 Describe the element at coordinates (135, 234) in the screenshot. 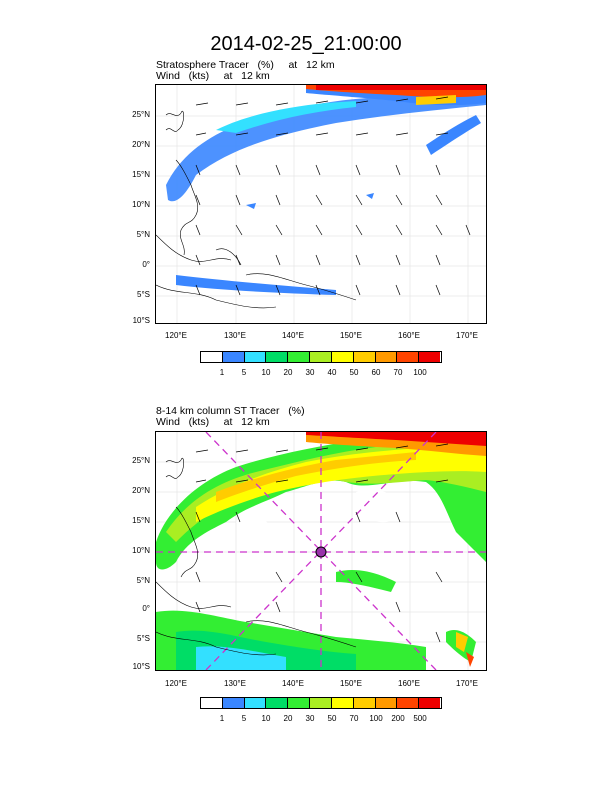

I see `top-lat-label: 5°N` at that location.